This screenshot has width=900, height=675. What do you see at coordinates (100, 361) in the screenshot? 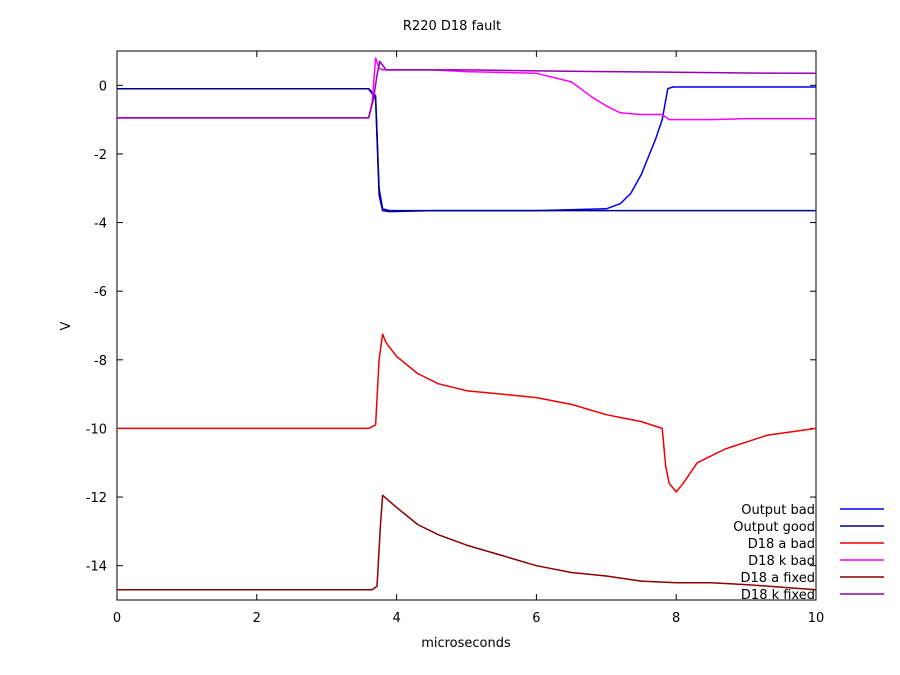
I see `y-tick-label: -8` at bounding box center [100, 361].